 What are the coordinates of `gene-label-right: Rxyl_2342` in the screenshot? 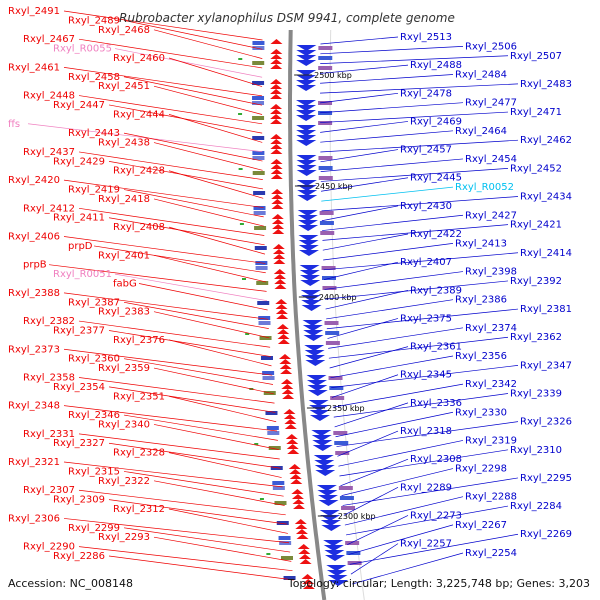 It's located at (491, 384).